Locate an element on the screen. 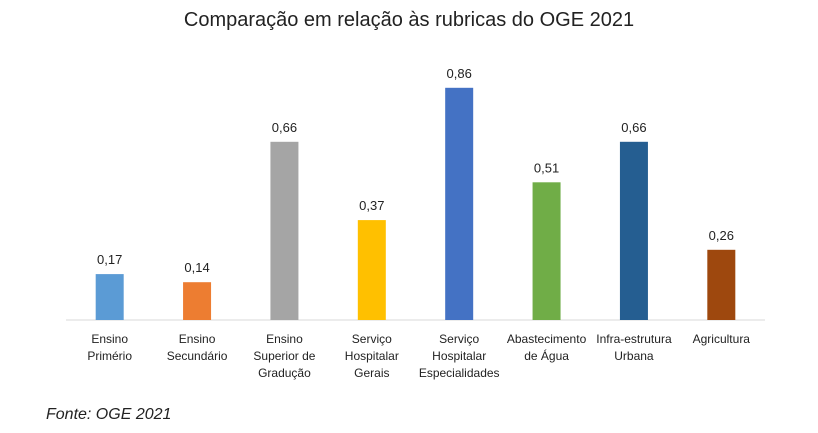 The width and height of the screenshot is (818, 433). category-label-2: Ensino Secundário is located at coordinates (197, 347).